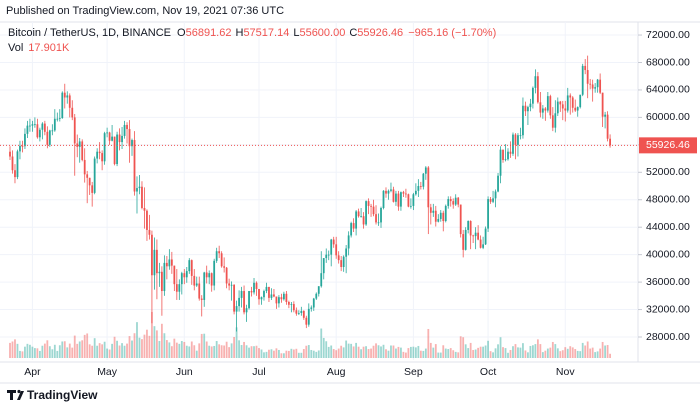  I want to click on y-tick-label: 36000.00, so click(668, 282).